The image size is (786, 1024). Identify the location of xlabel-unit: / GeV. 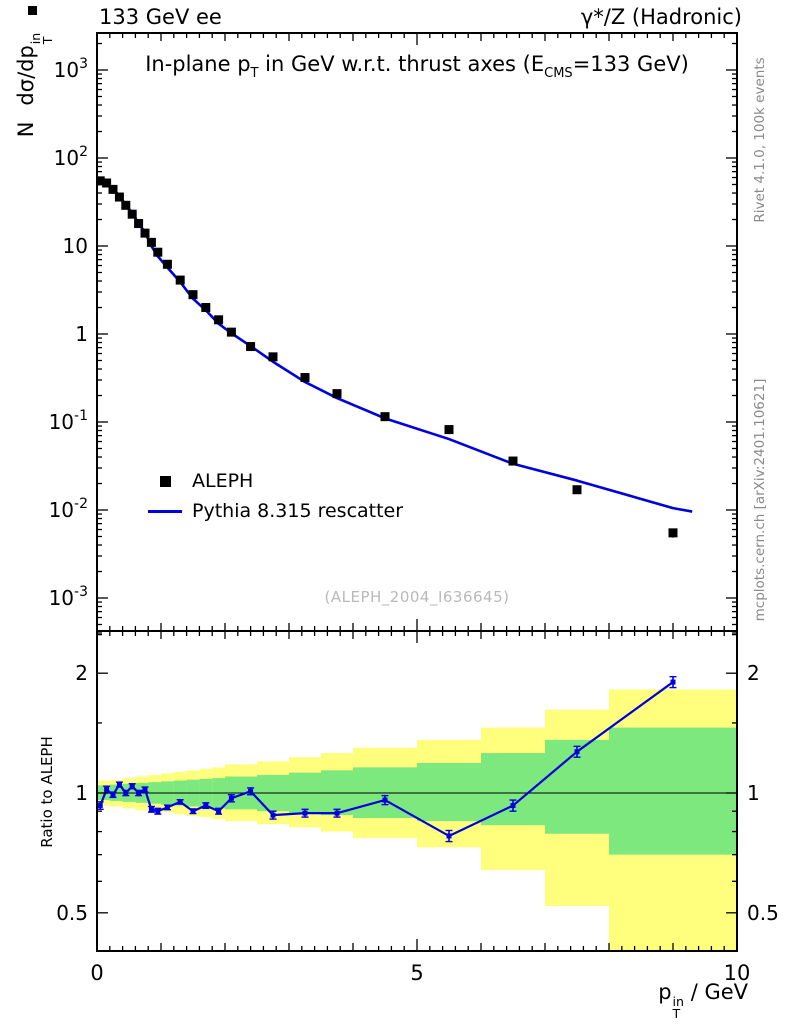
(716, 992).